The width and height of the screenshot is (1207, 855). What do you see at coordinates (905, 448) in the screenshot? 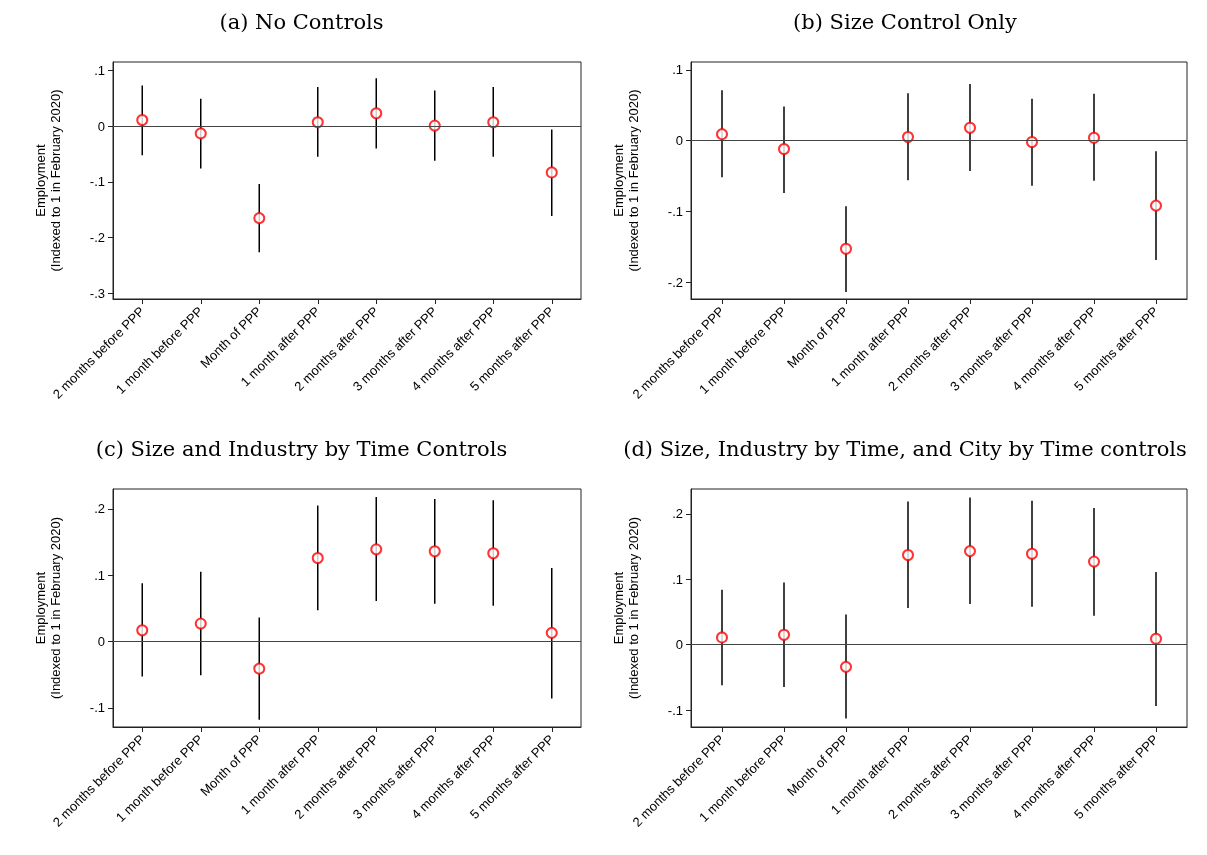
I see `chart-title: (d) Size, Industry by Time, and City by Time controls` at bounding box center [905, 448].